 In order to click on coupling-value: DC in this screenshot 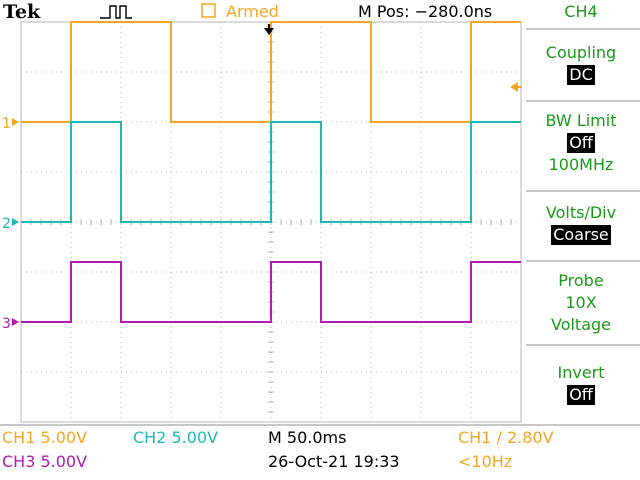, I will do `click(581, 75)`.